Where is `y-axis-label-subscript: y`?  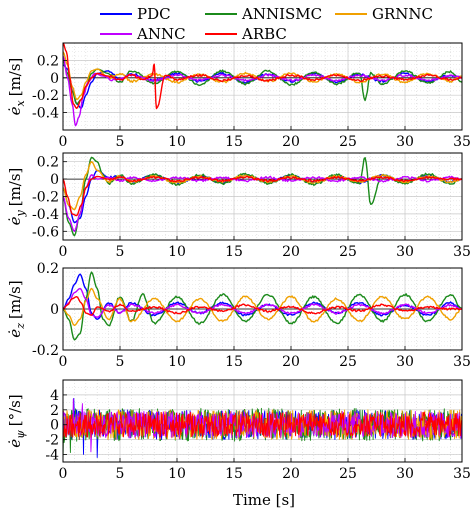 y-axis-label-subscript: y is located at coordinates (20, 214).